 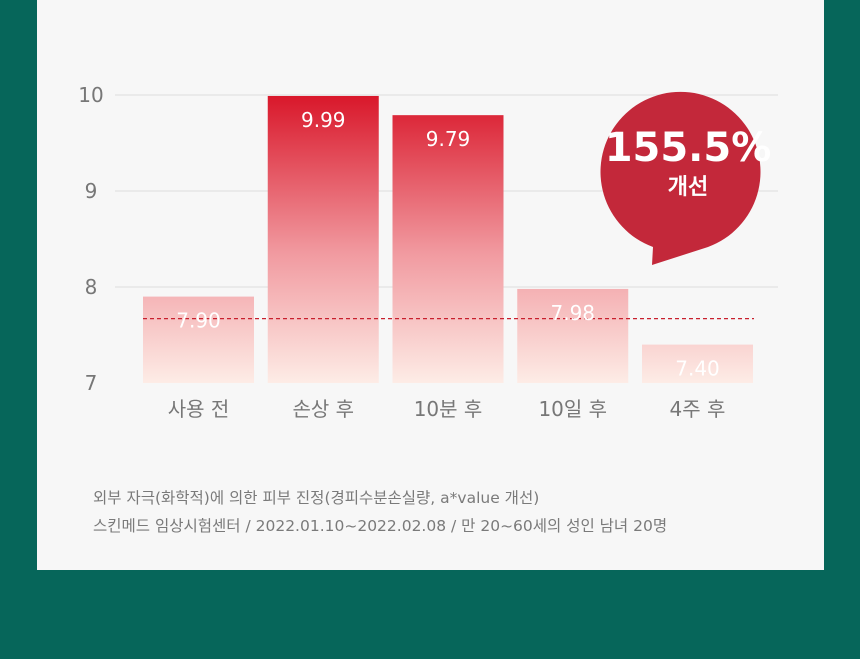 What do you see at coordinates (323, 120) in the screenshot?
I see `value-label: 9.99` at bounding box center [323, 120].